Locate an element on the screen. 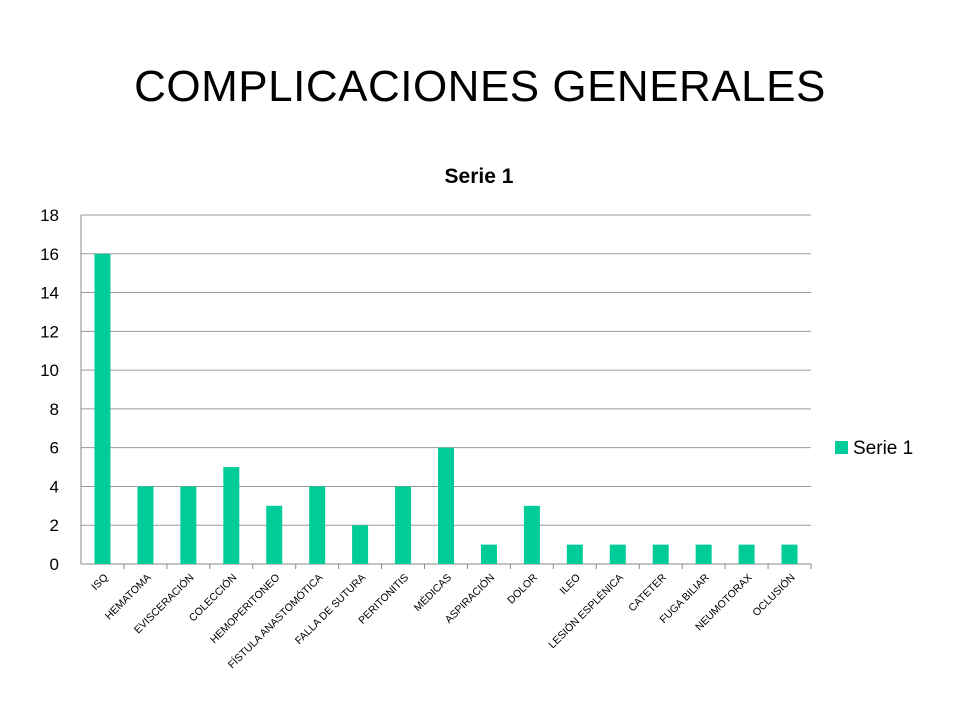  y-tick-label: 16 is located at coordinates (49, 254).